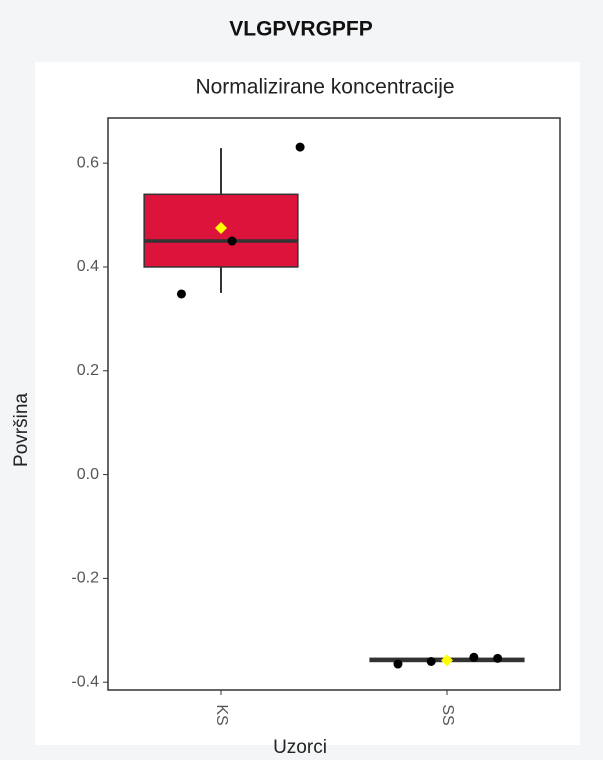 Image resolution: width=603 pixels, height=760 pixels. Describe the element at coordinates (300, 747) in the screenshot. I see `x-axis-label: Uzorci` at that location.